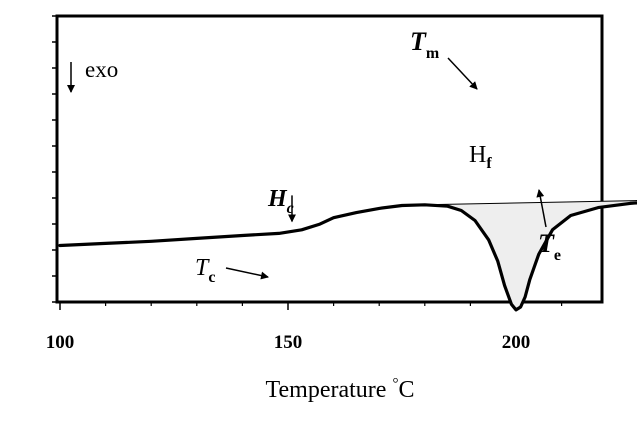  What do you see at coordinates (54, 159) in the screenshot?
I see `y-axis-ticks` at bounding box center [54, 159].